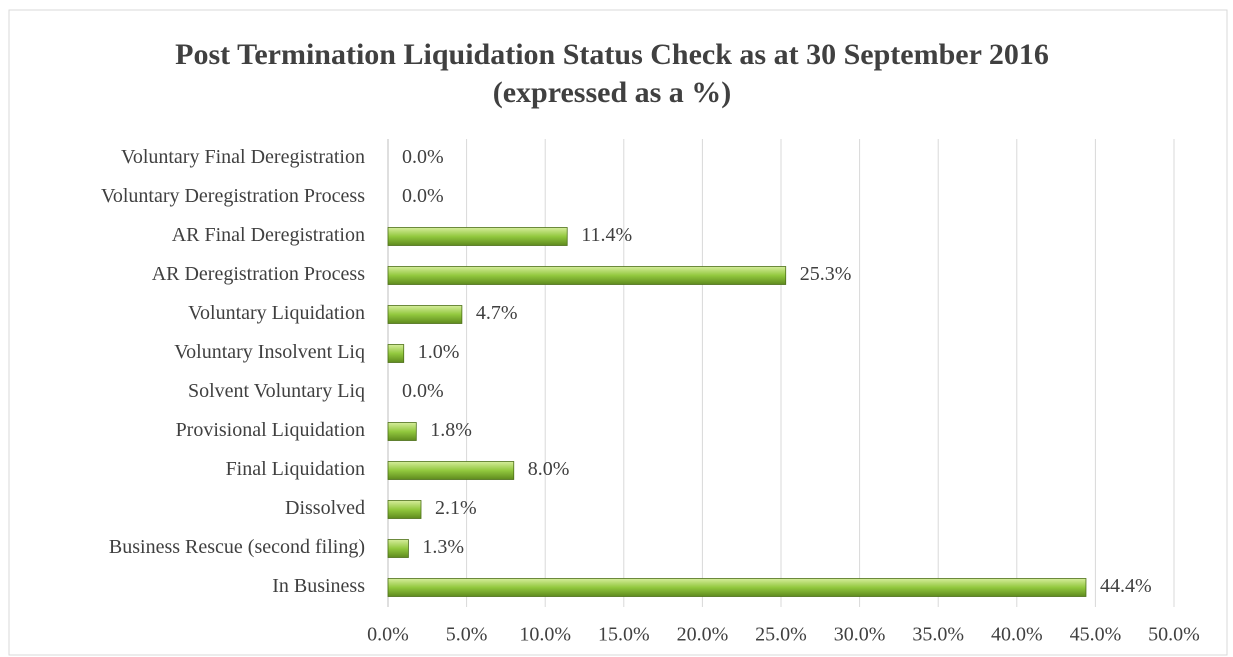  What do you see at coordinates (259, 274) in the screenshot?
I see `y-tick-label: AR Deregistration Process` at bounding box center [259, 274].